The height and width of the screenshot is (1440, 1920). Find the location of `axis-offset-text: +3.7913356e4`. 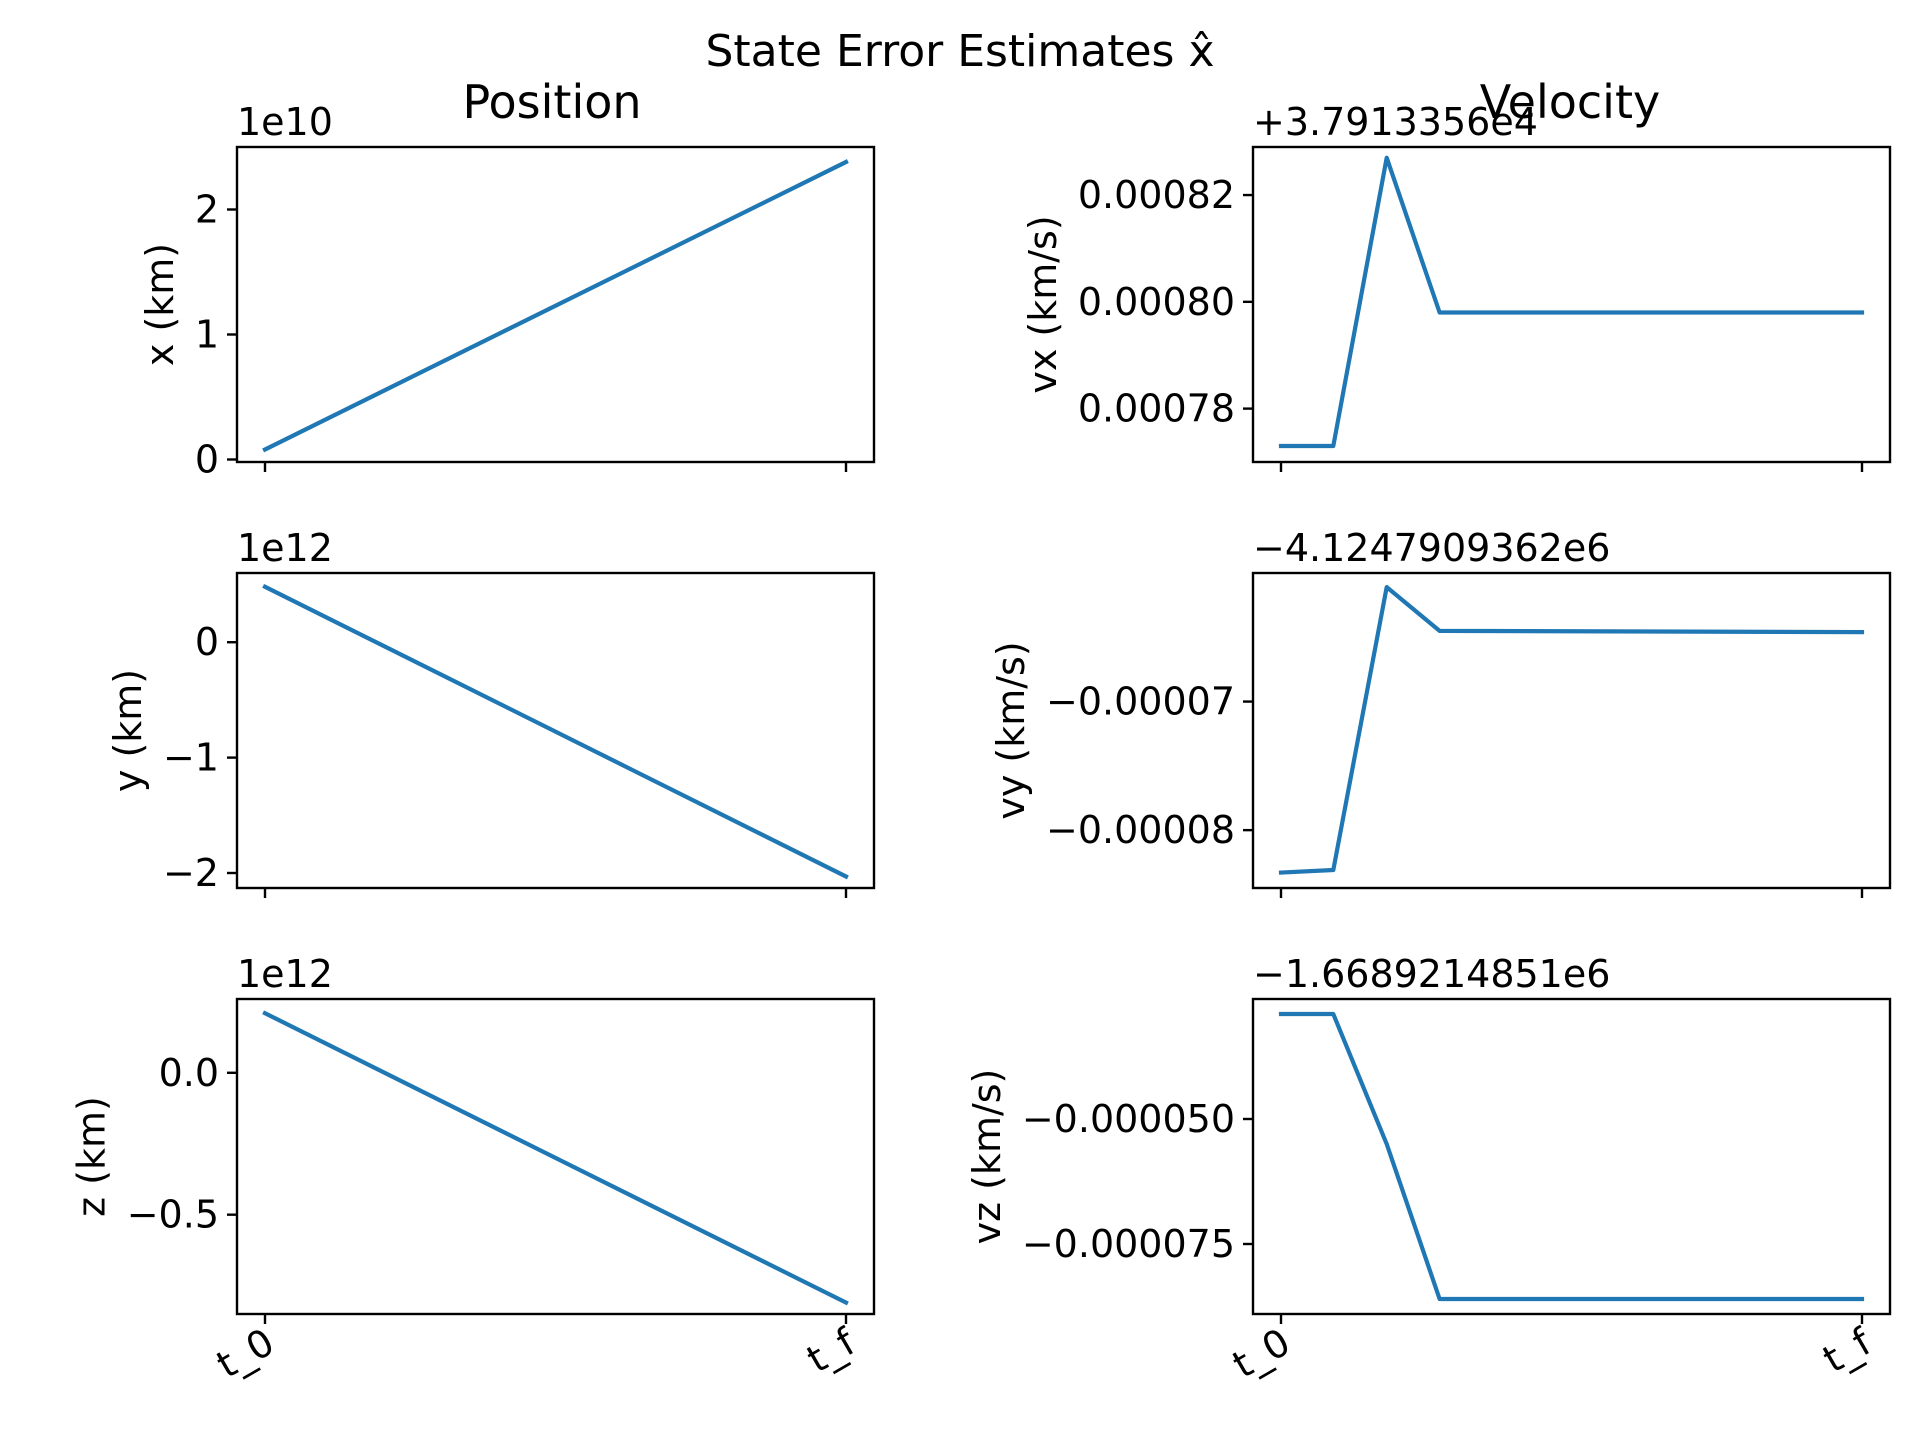

axis-offset-text: +3.7913356e4 is located at coordinates (1395, 122).